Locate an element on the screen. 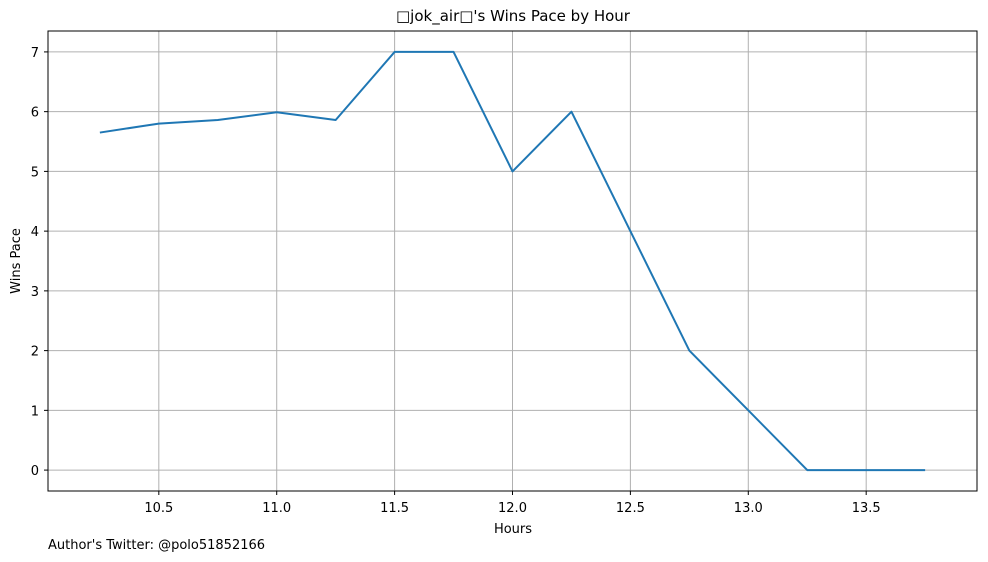 The width and height of the screenshot is (988, 562). y-tick-label: 3 is located at coordinates (35, 292).